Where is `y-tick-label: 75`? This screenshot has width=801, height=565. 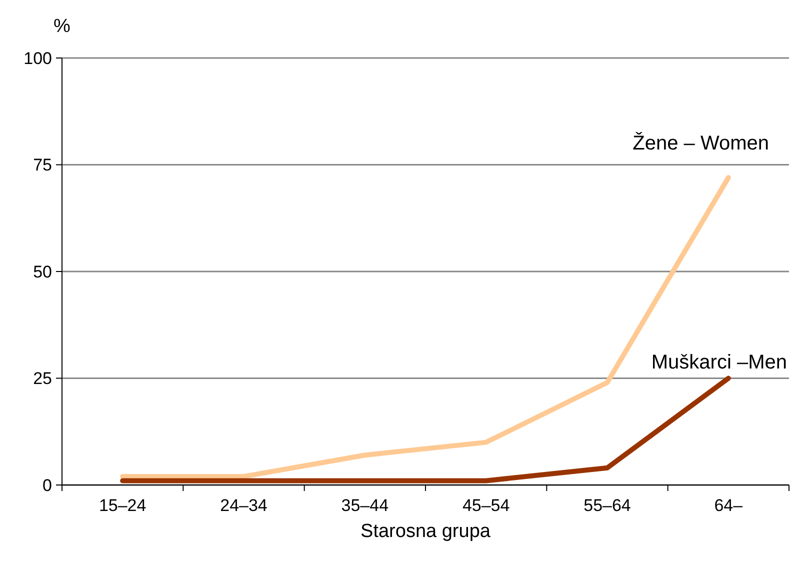
y-tick-label: 75 is located at coordinates (42, 165).